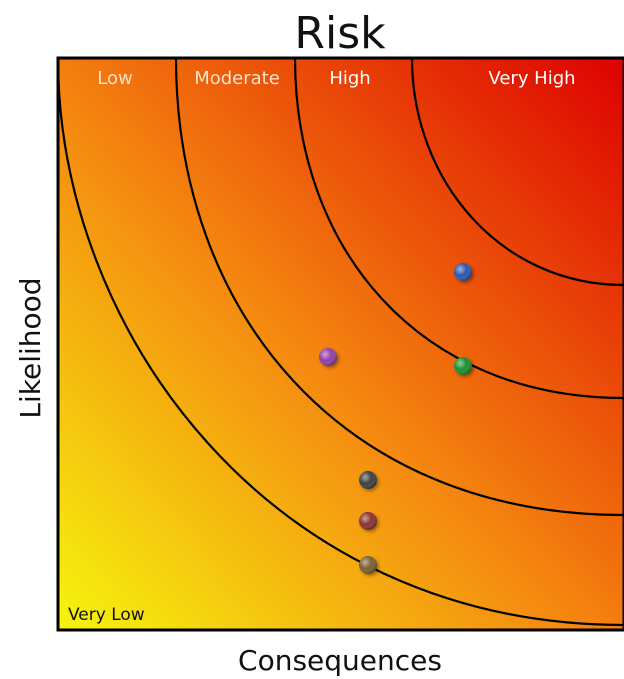  Describe the element at coordinates (114, 78) in the screenshot. I see `zone-label-low: Low` at that location.